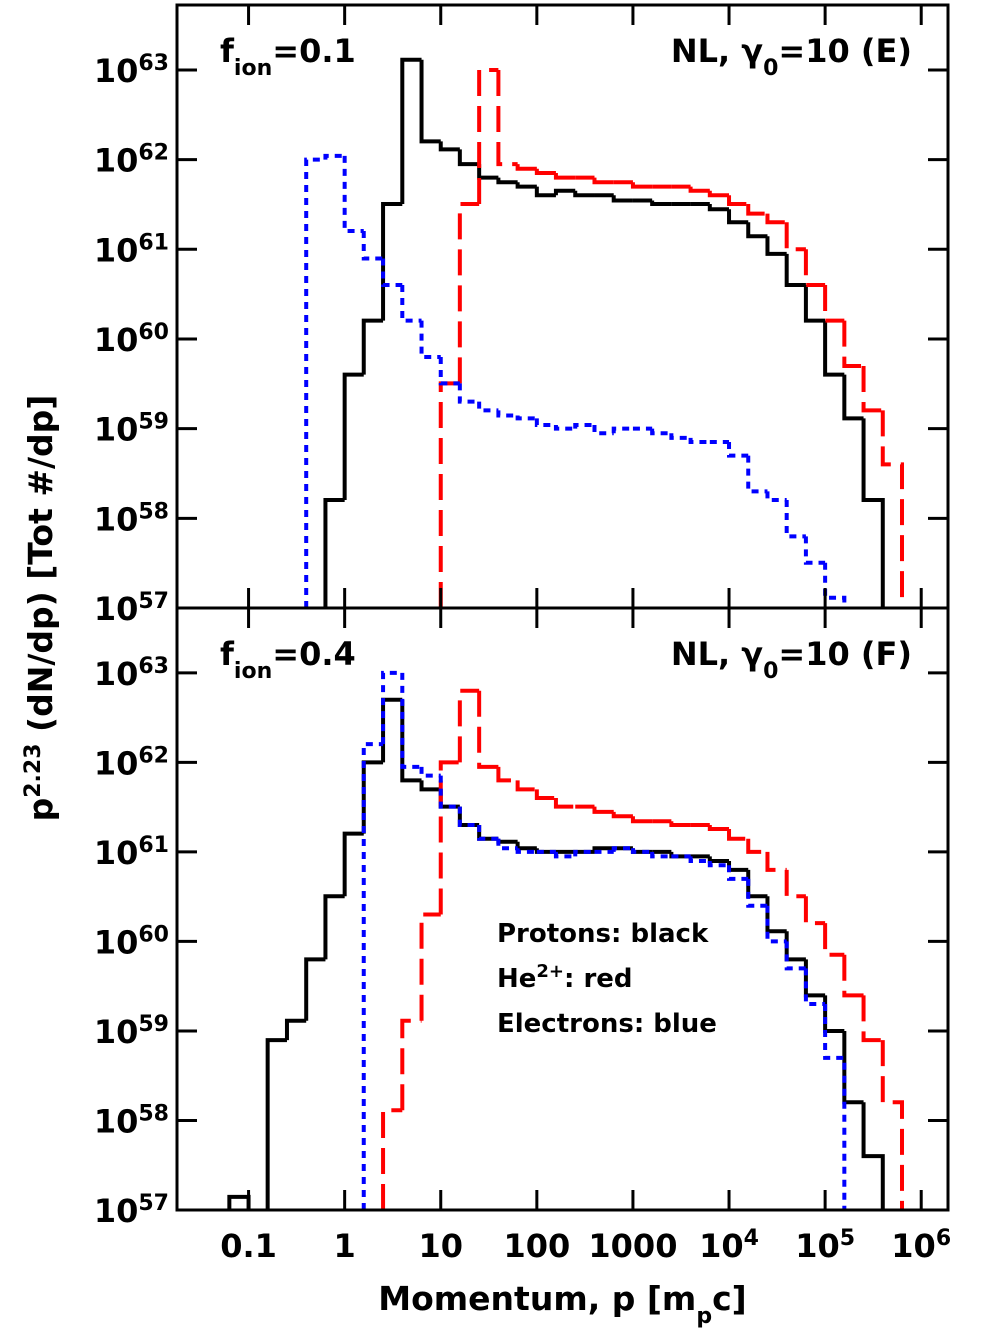 The height and width of the screenshot is (1332, 981). What do you see at coordinates (33, 770) in the screenshot?
I see `y-axis-label-part: 2.23` at bounding box center [33, 770].